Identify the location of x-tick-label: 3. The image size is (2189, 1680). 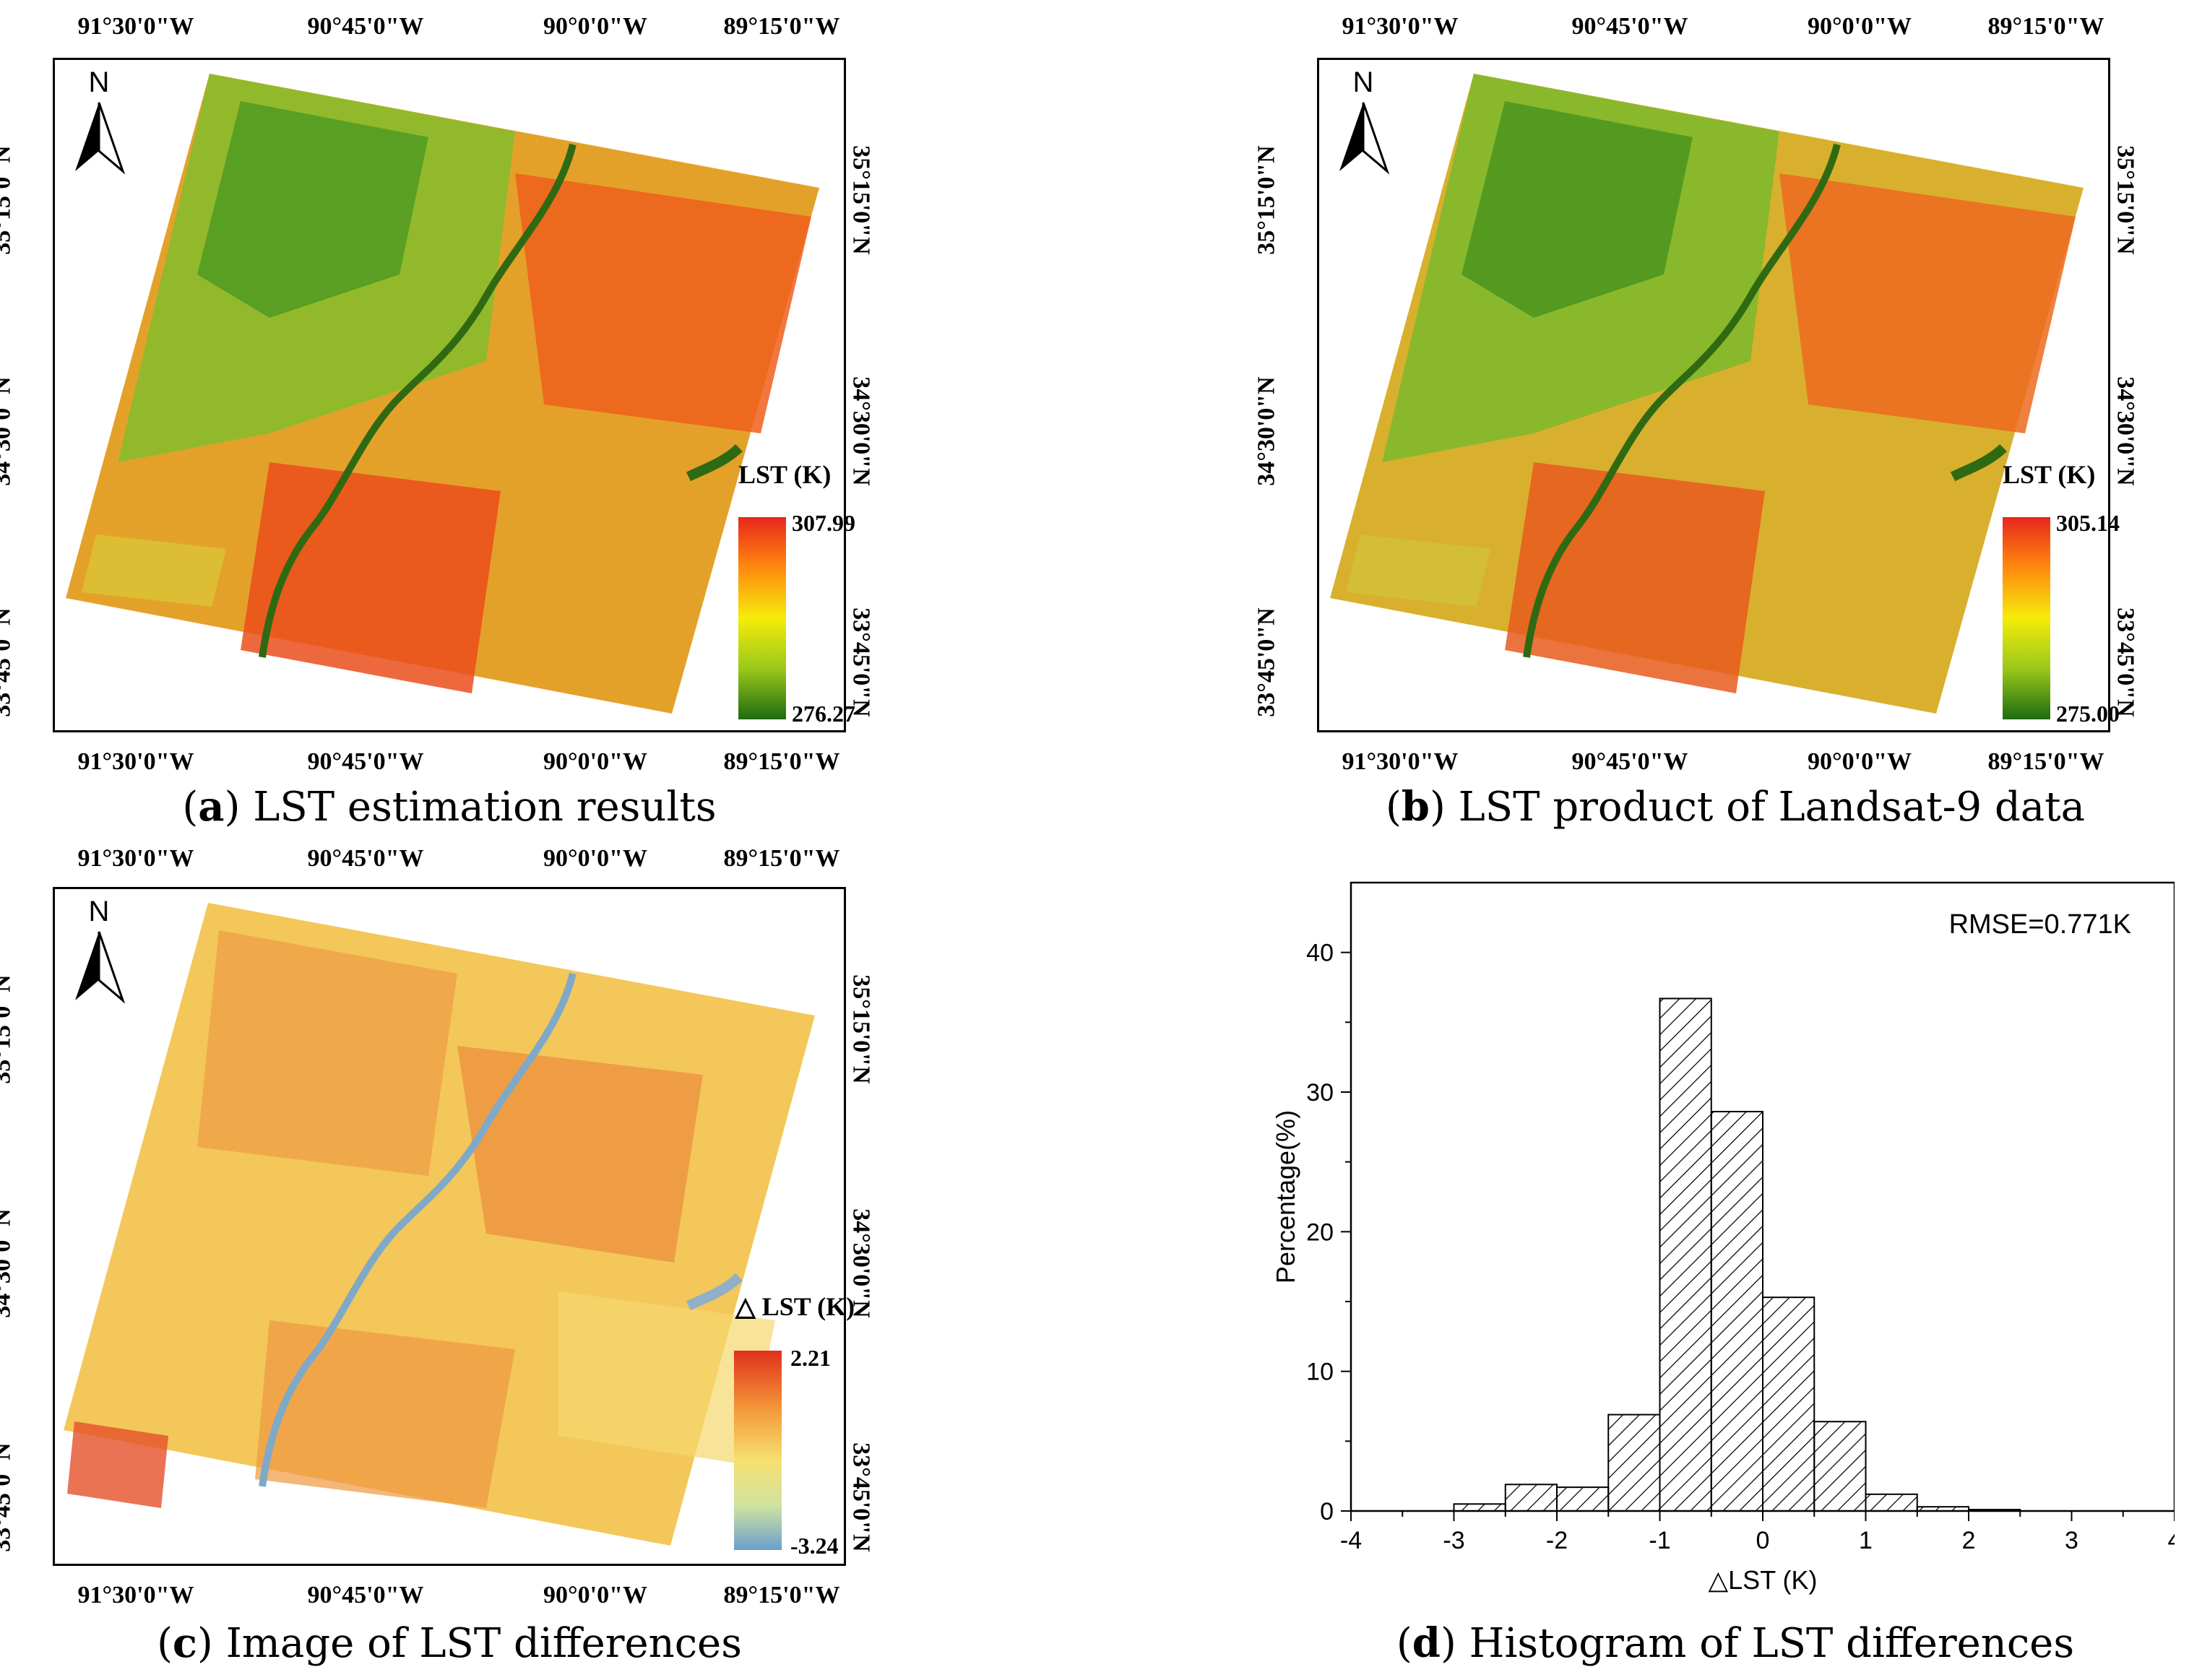
(2071, 1540).